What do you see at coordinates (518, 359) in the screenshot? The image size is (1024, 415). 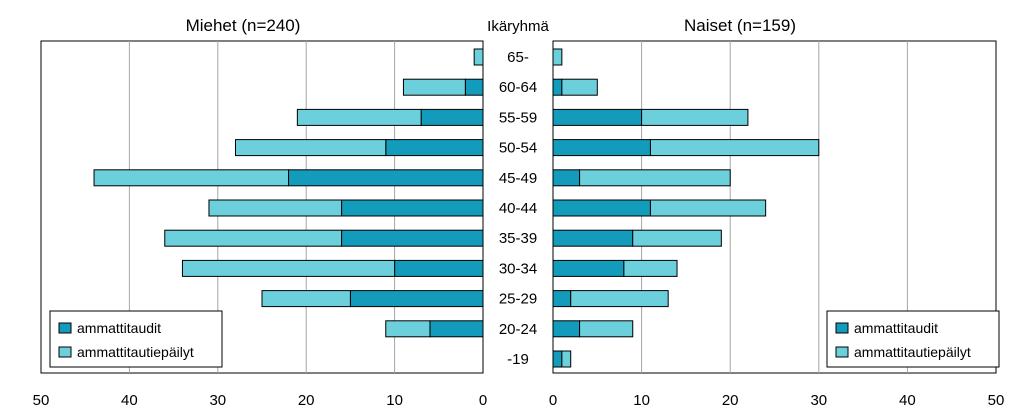 I see `age-category-label: -19` at bounding box center [518, 359].